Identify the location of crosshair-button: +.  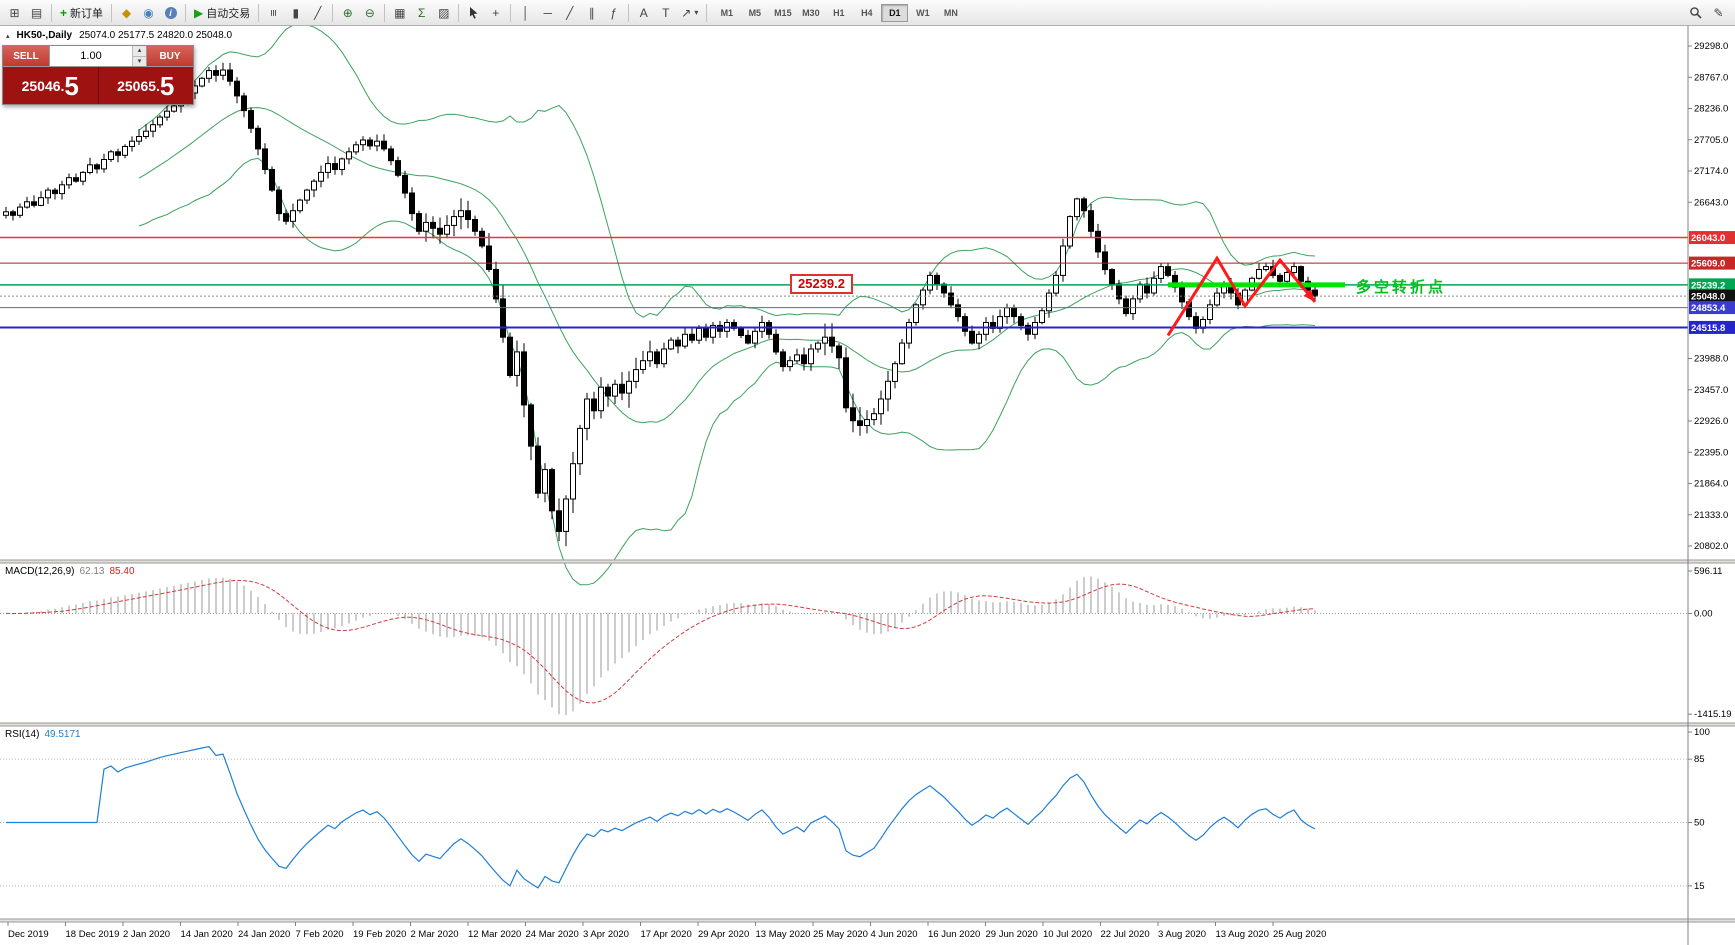
(495, 12).